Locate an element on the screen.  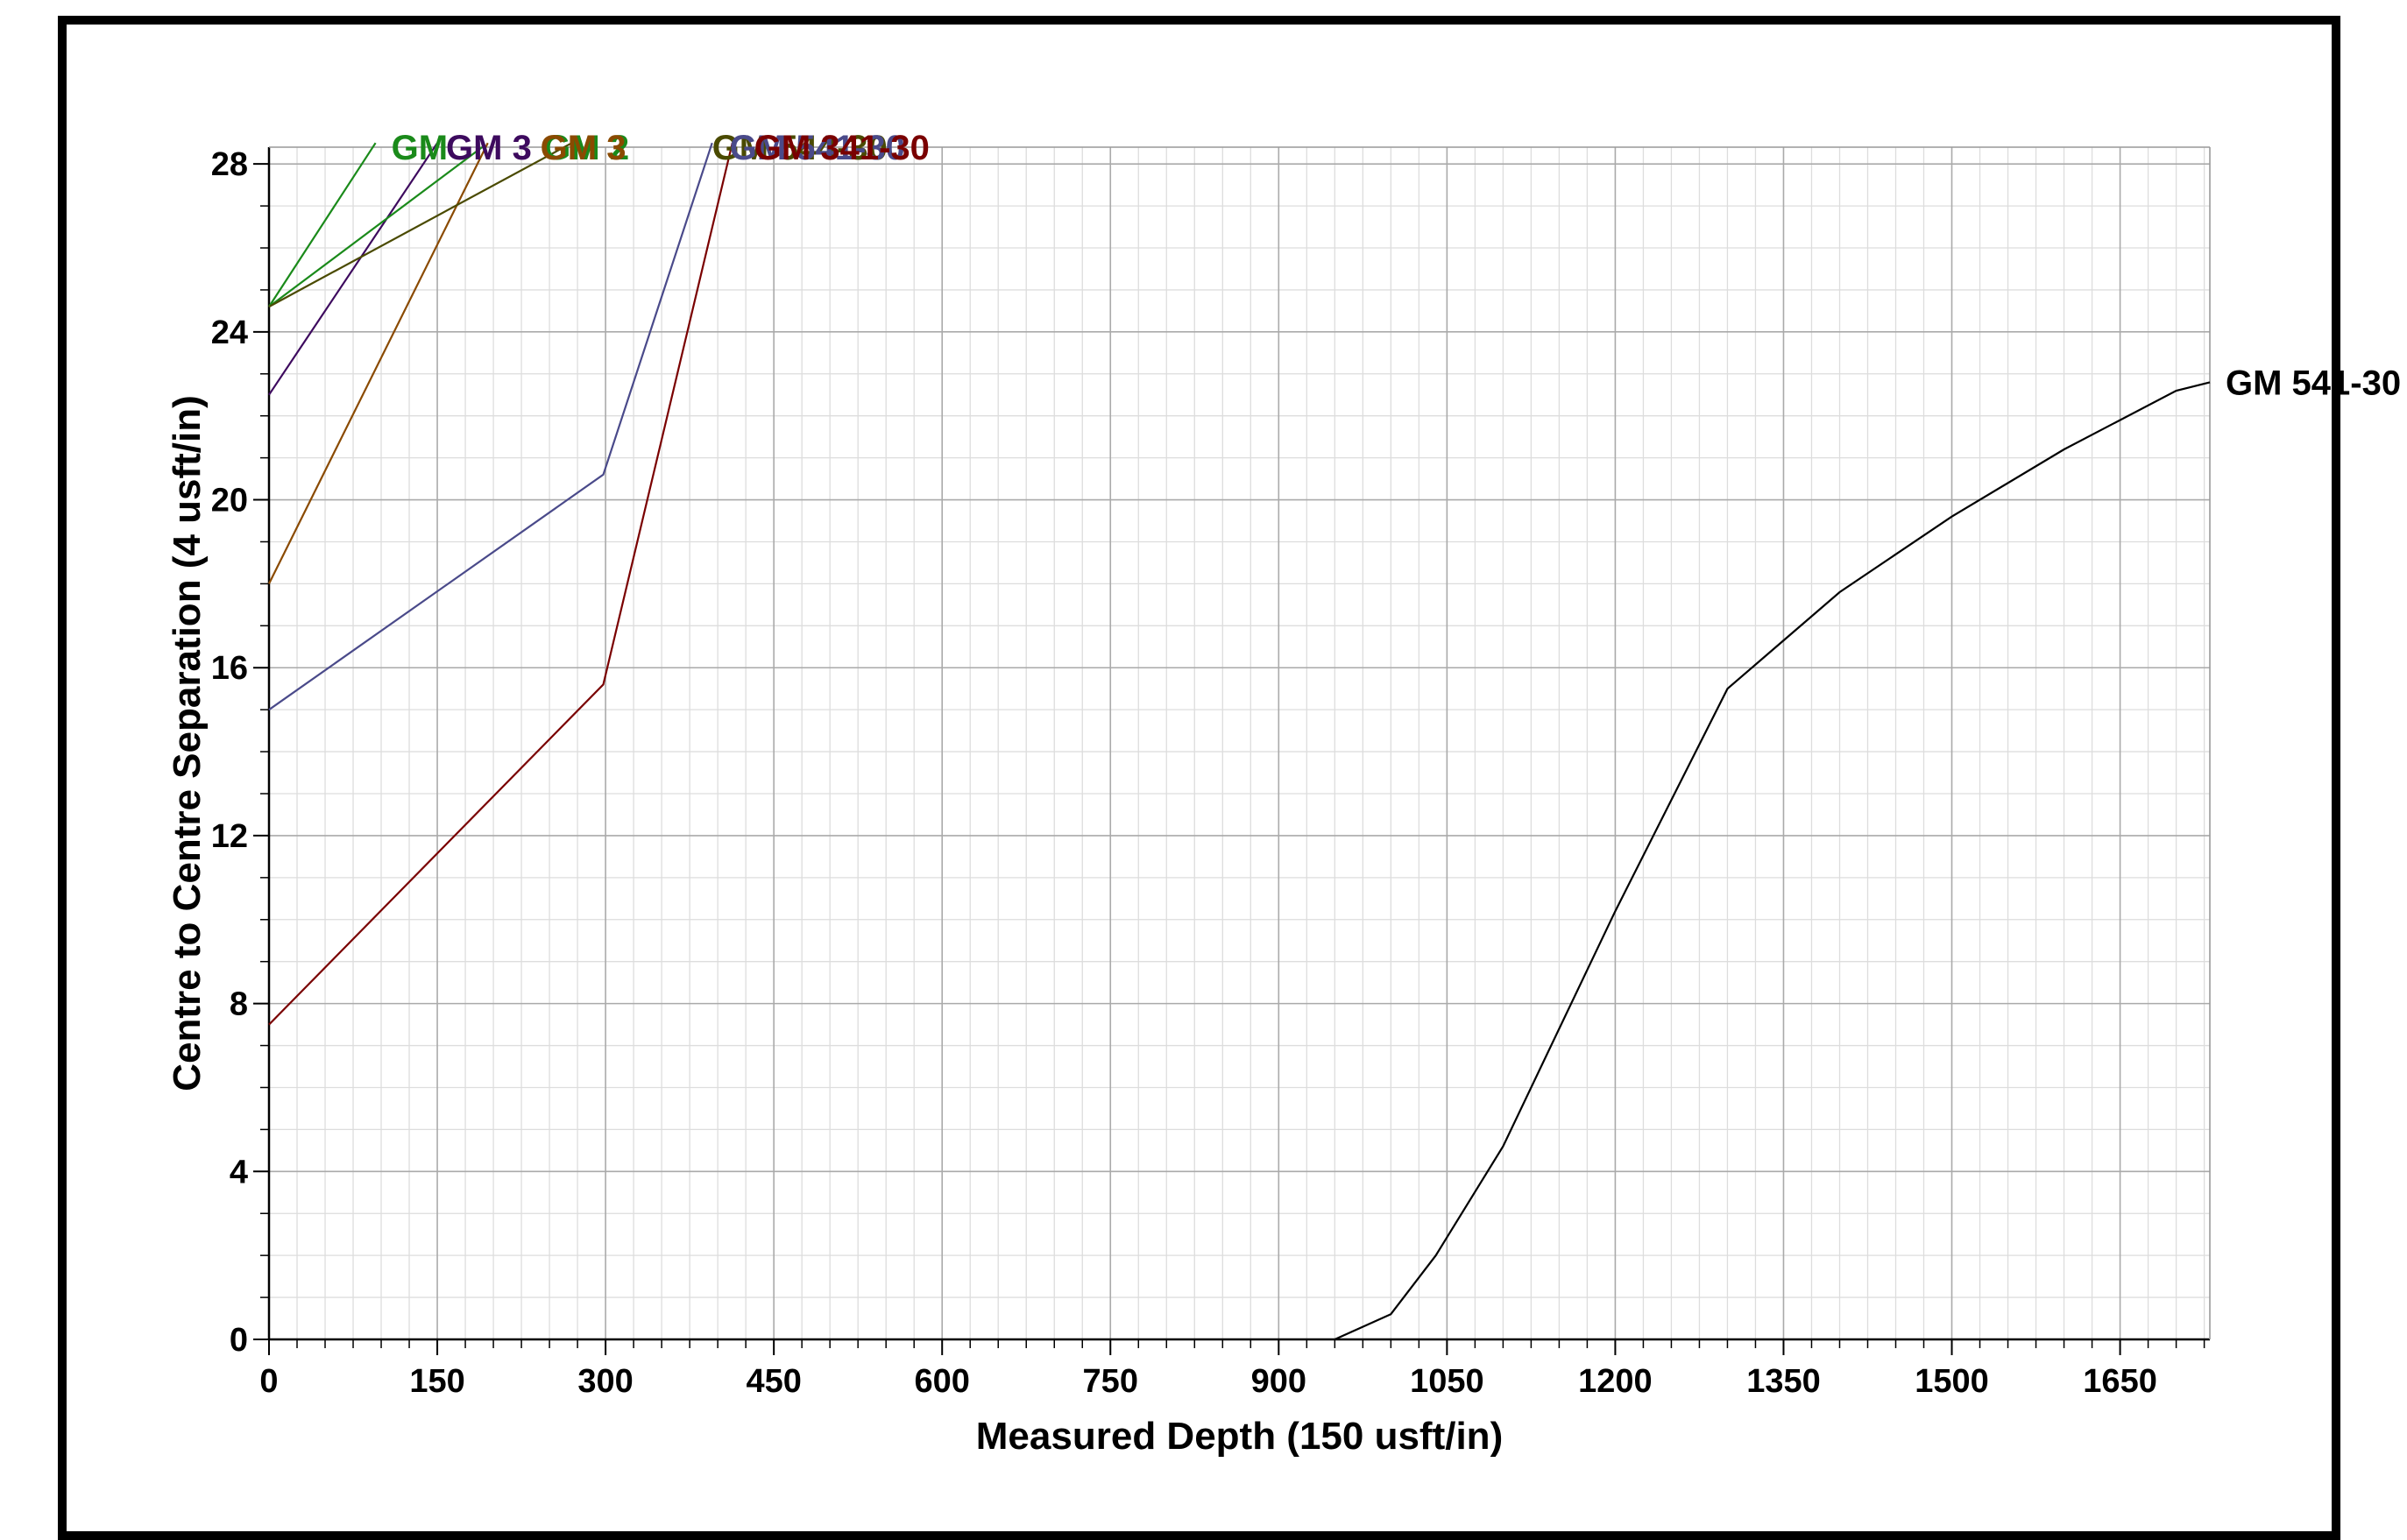
x-tick-label: 1350 is located at coordinates (1783, 1382).